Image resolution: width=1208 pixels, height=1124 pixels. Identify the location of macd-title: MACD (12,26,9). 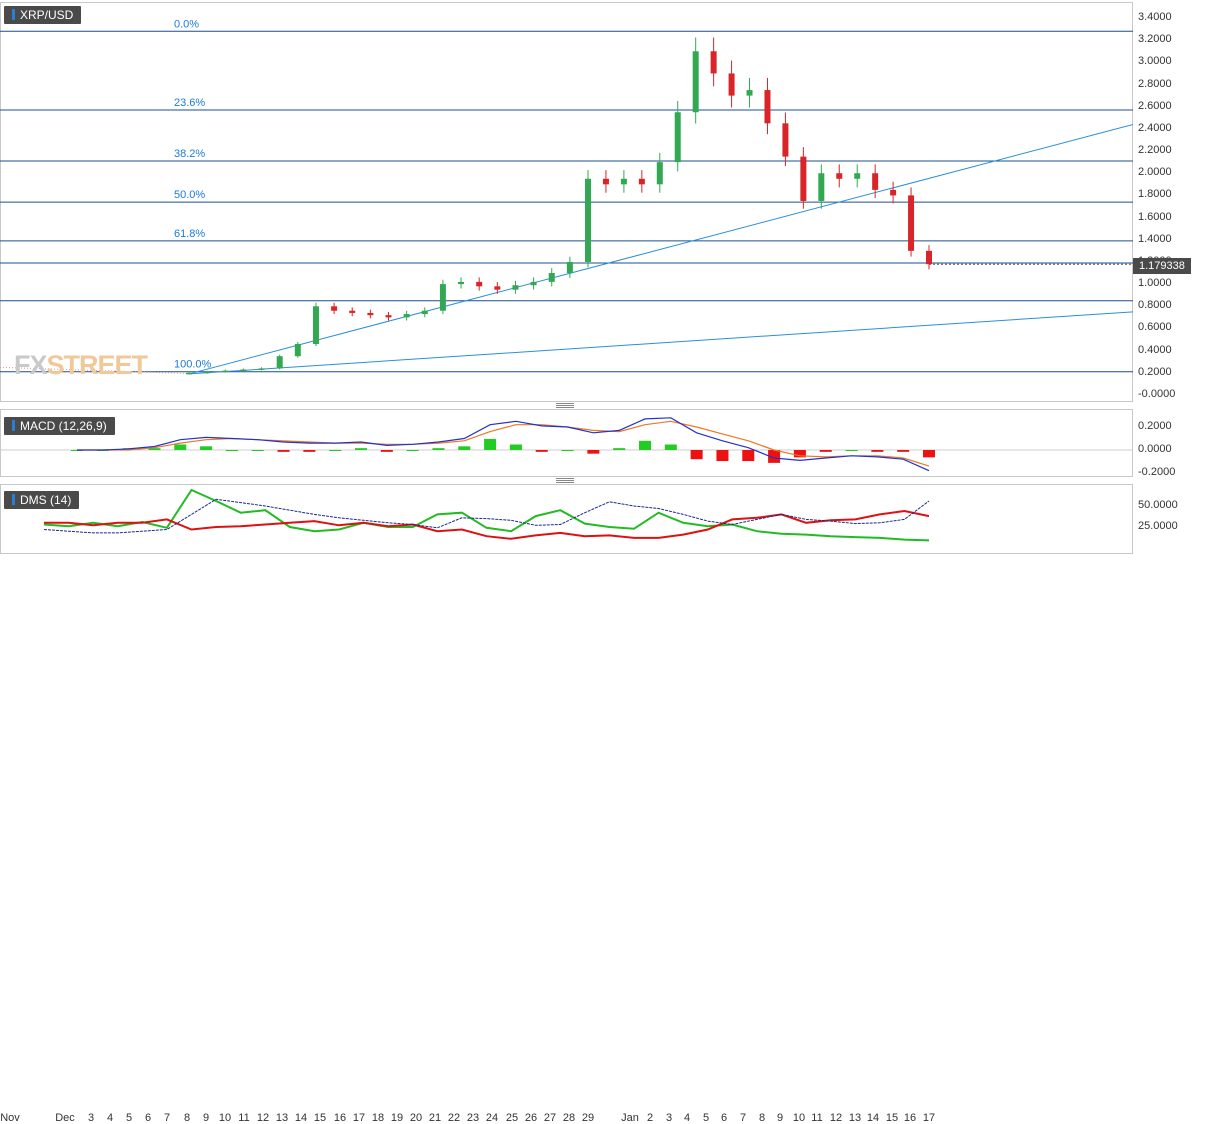
(63, 426).